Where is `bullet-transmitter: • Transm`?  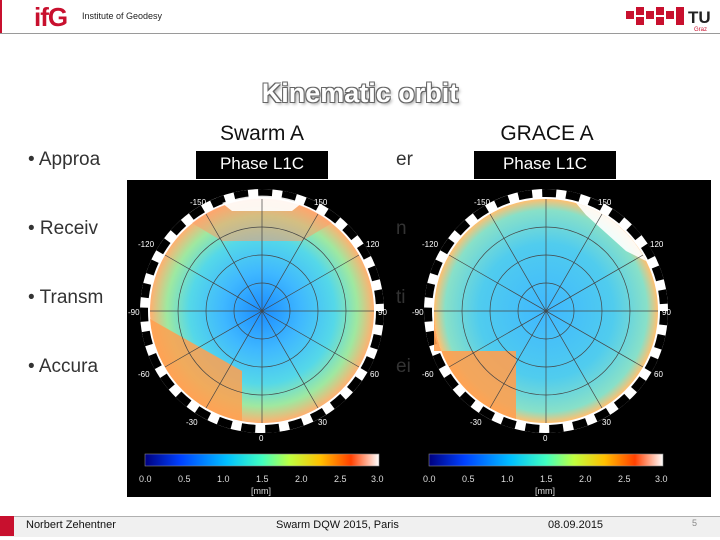 bullet-transmitter: • Transm is located at coordinates (66, 297).